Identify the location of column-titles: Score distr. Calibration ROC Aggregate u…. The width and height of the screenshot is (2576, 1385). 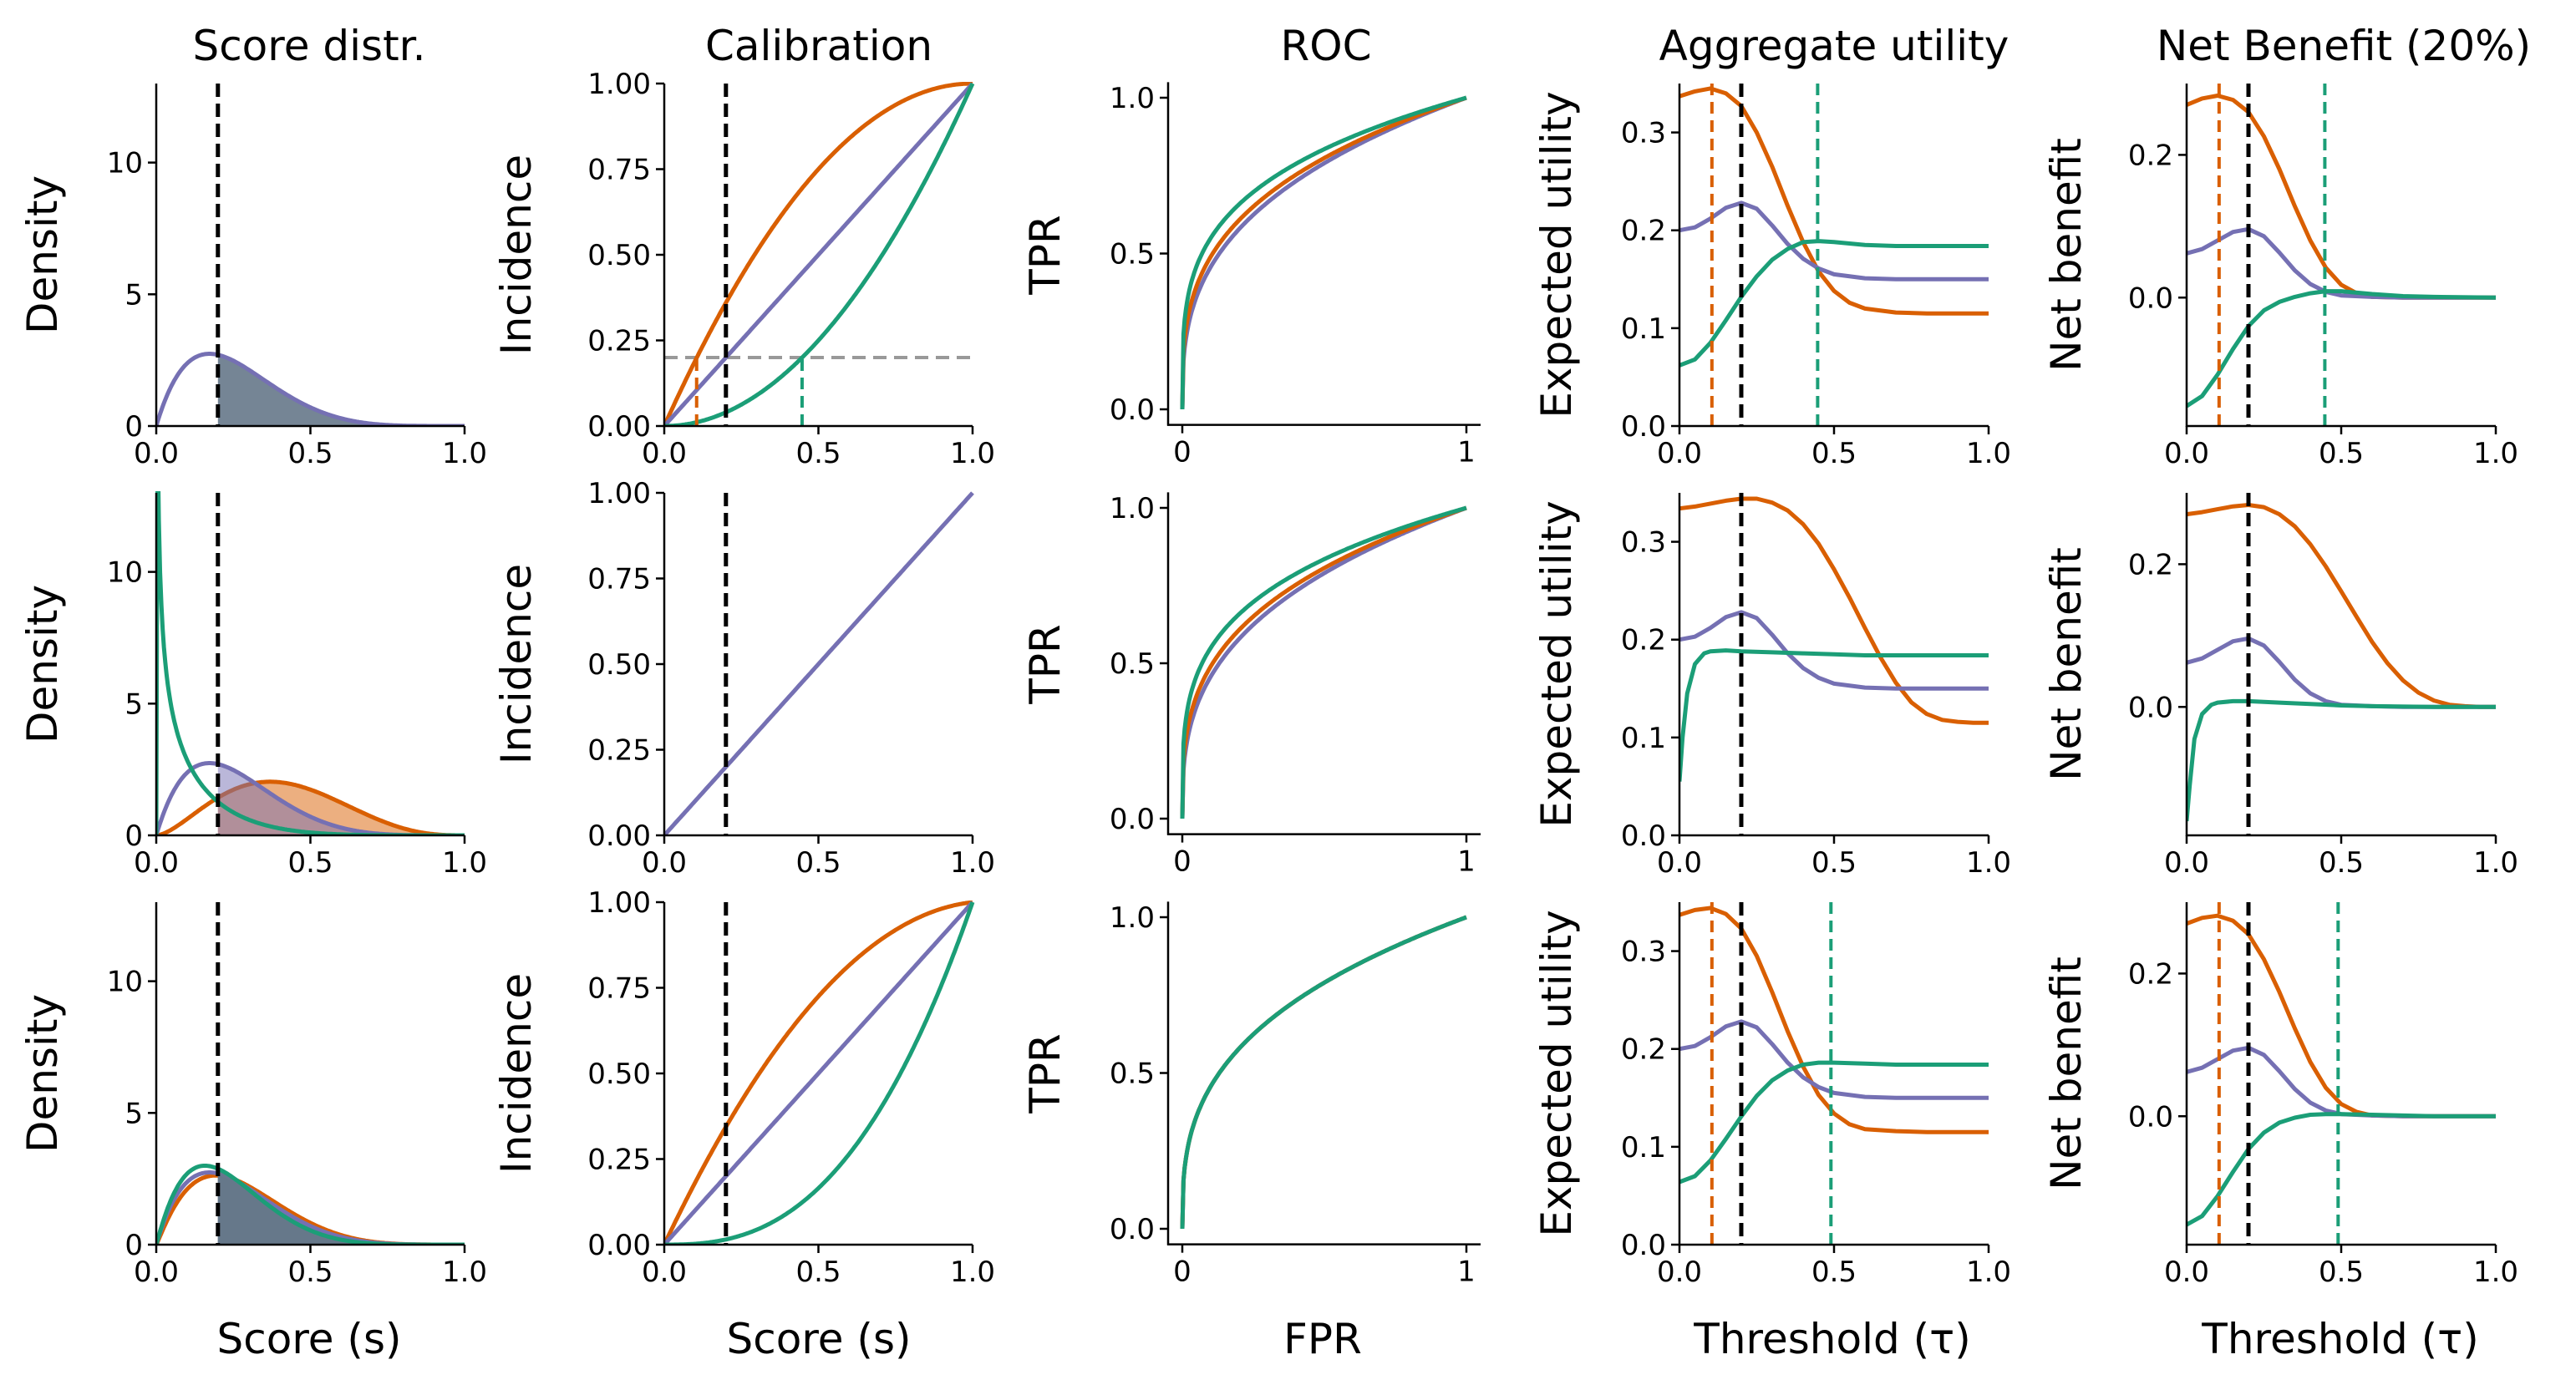
(1361, 46).